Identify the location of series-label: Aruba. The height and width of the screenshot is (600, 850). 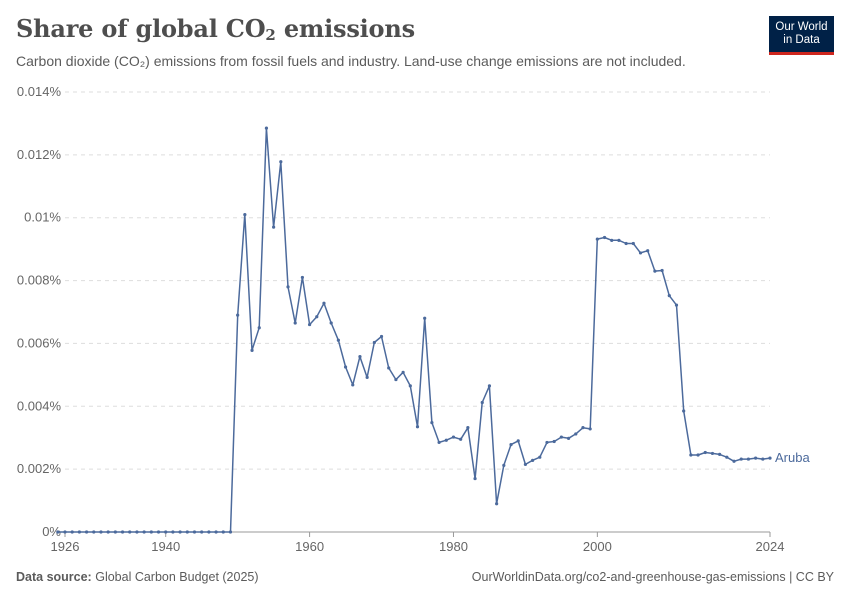
(792, 457).